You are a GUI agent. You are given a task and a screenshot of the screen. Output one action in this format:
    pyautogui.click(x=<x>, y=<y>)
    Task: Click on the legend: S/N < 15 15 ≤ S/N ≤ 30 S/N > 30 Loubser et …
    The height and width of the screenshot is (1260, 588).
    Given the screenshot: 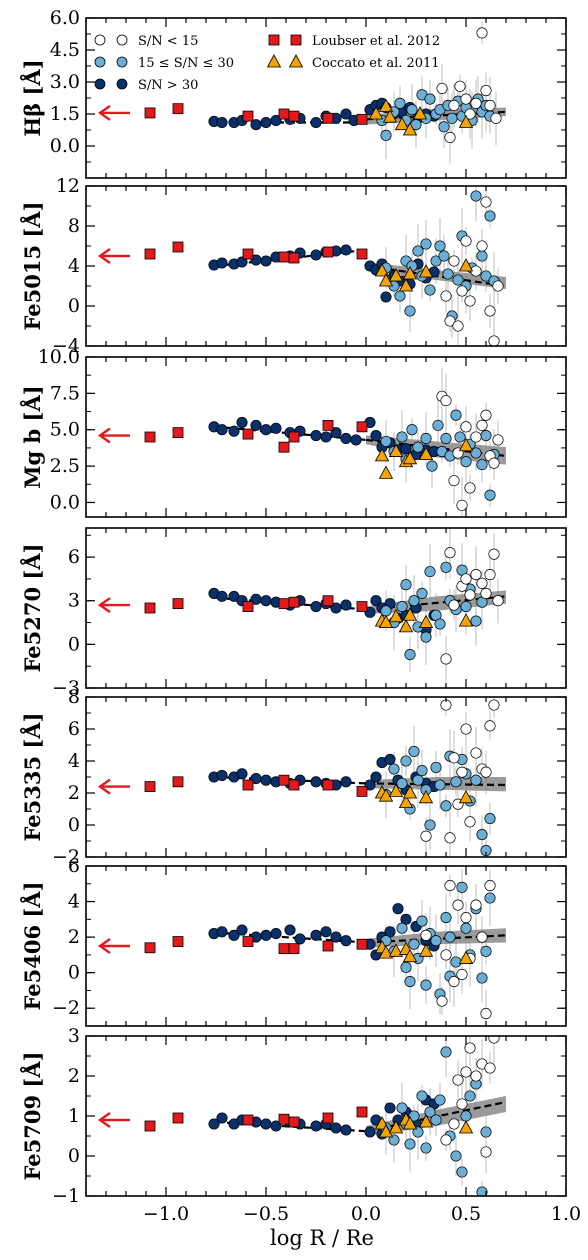 What is the action you would take?
    pyautogui.click(x=267, y=63)
    